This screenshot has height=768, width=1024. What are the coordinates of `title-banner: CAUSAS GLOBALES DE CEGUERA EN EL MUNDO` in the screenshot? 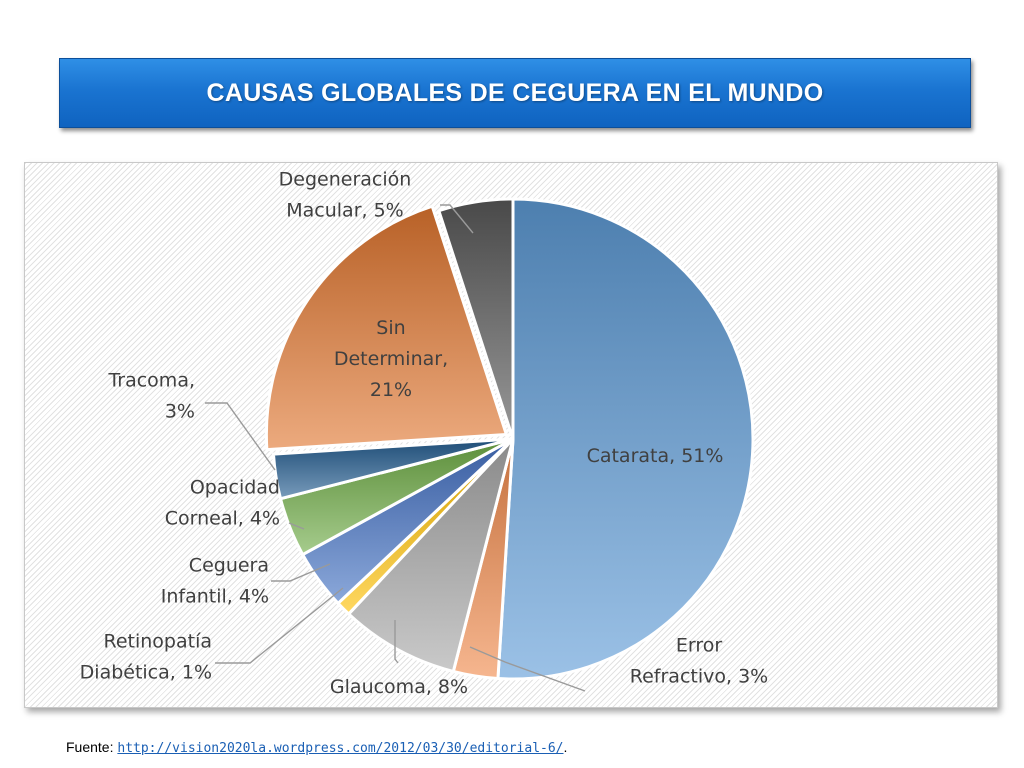 It's located at (515, 93).